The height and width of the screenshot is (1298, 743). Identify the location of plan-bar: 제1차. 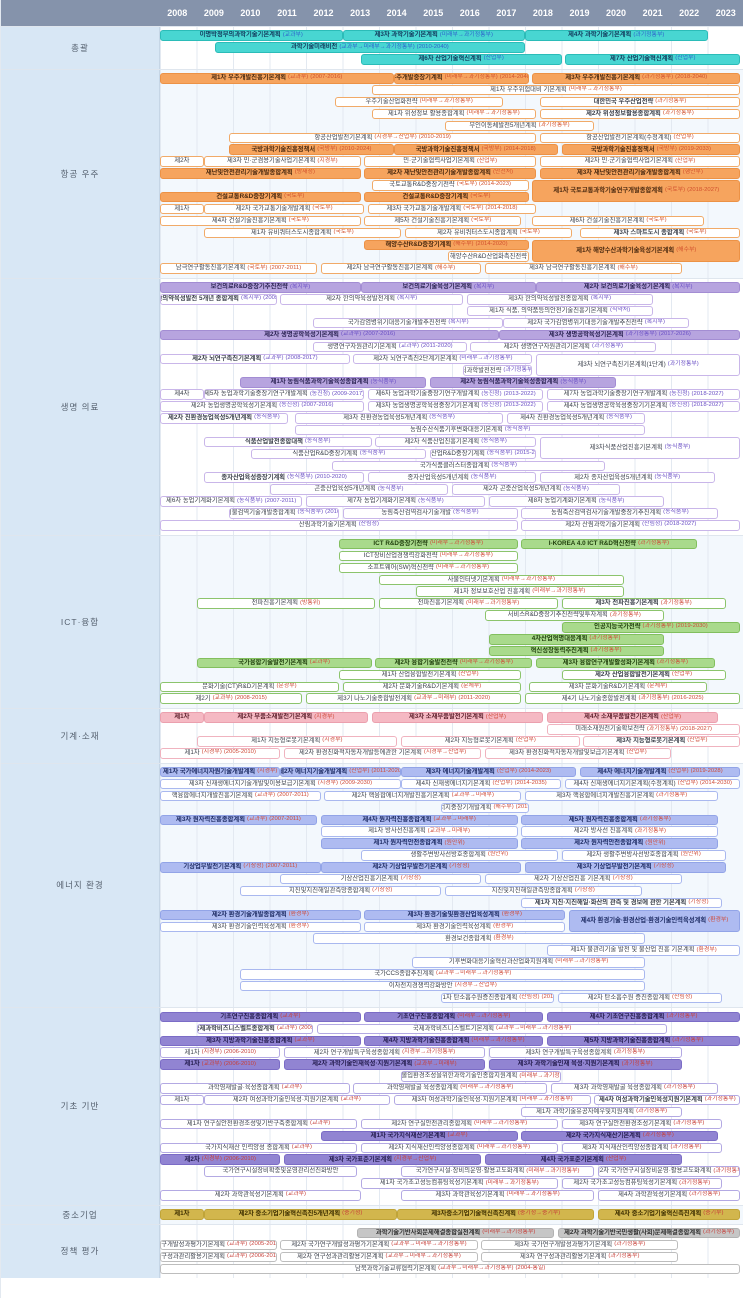
(182, 1100).